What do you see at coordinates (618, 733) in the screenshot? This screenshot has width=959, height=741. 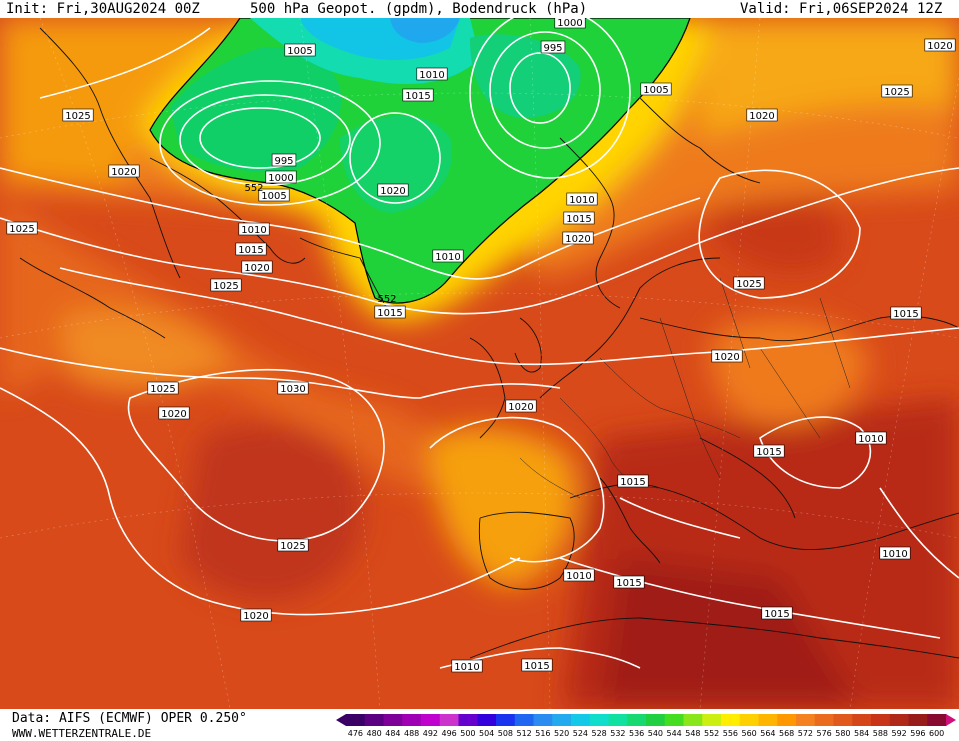 I see `scale-tick-label: 532` at bounding box center [618, 733].